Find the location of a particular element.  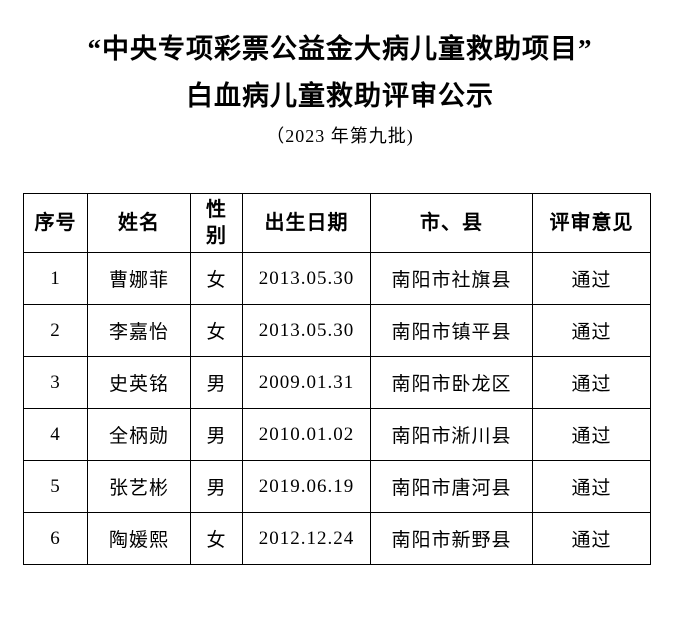

cell-name: 曹娜菲 is located at coordinates (139, 278).